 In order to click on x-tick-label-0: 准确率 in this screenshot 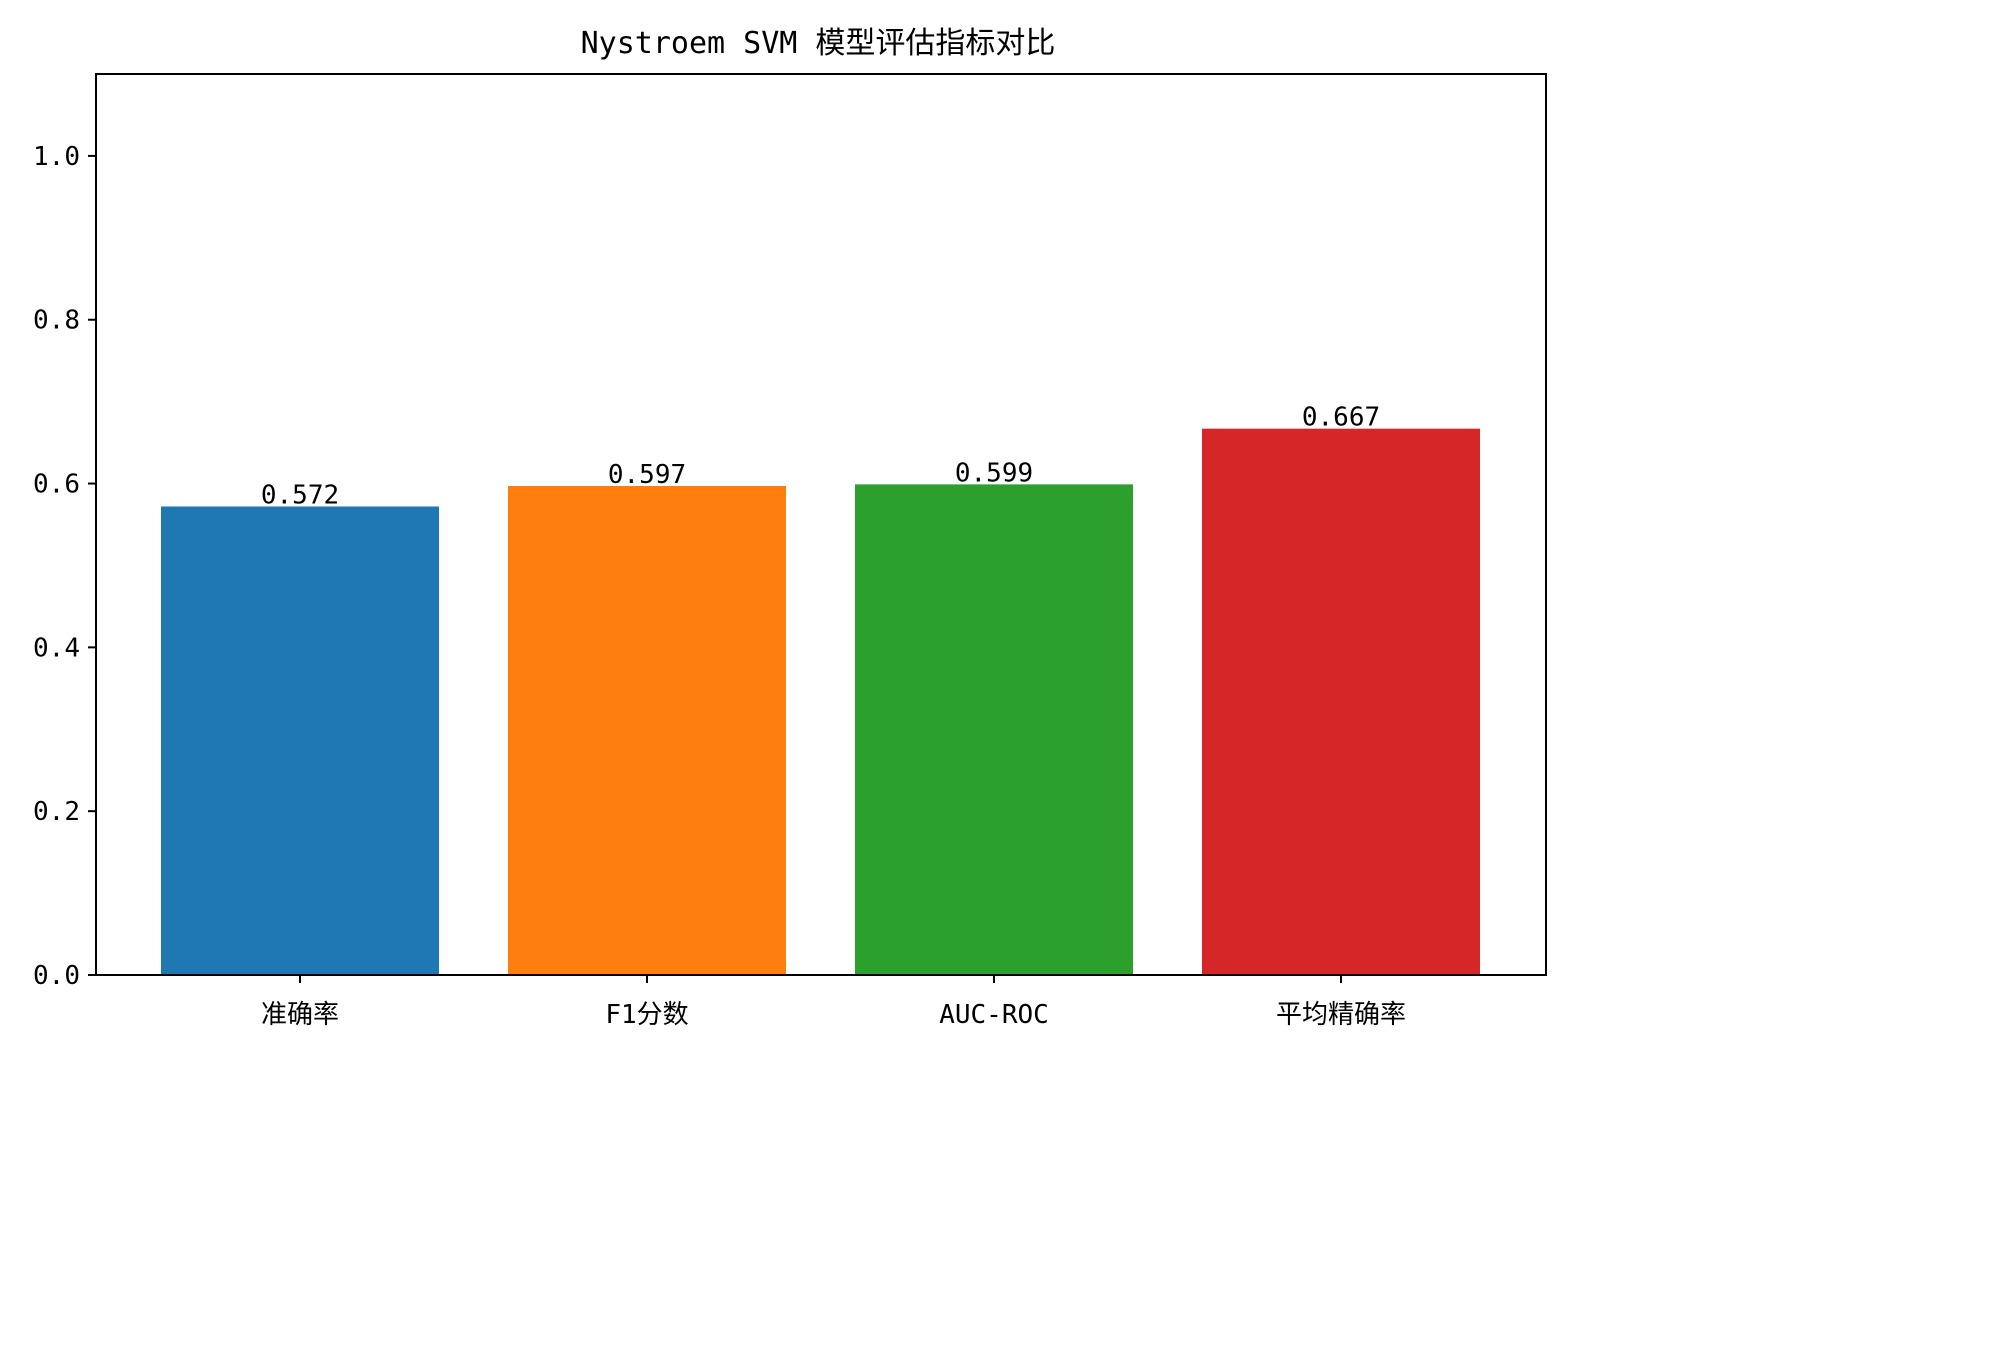, I will do `click(300, 1015)`.